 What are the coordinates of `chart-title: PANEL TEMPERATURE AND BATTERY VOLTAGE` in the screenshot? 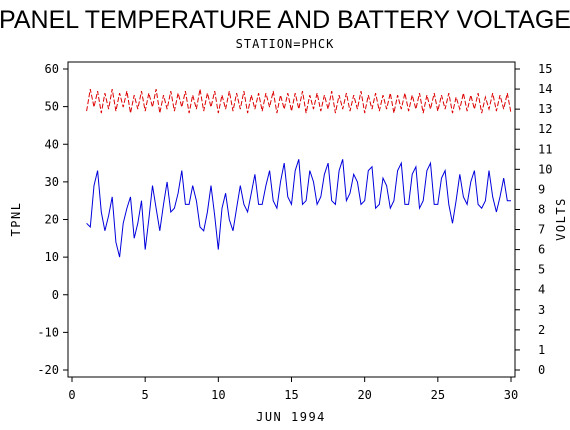 It's located at (285, 20).